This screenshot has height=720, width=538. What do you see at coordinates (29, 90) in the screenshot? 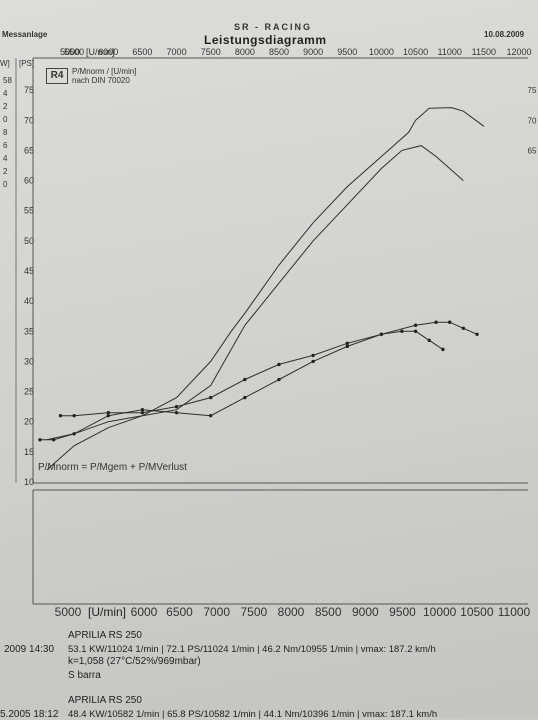
I see `y-tick-label: 75` at bounding box center [29, 90].